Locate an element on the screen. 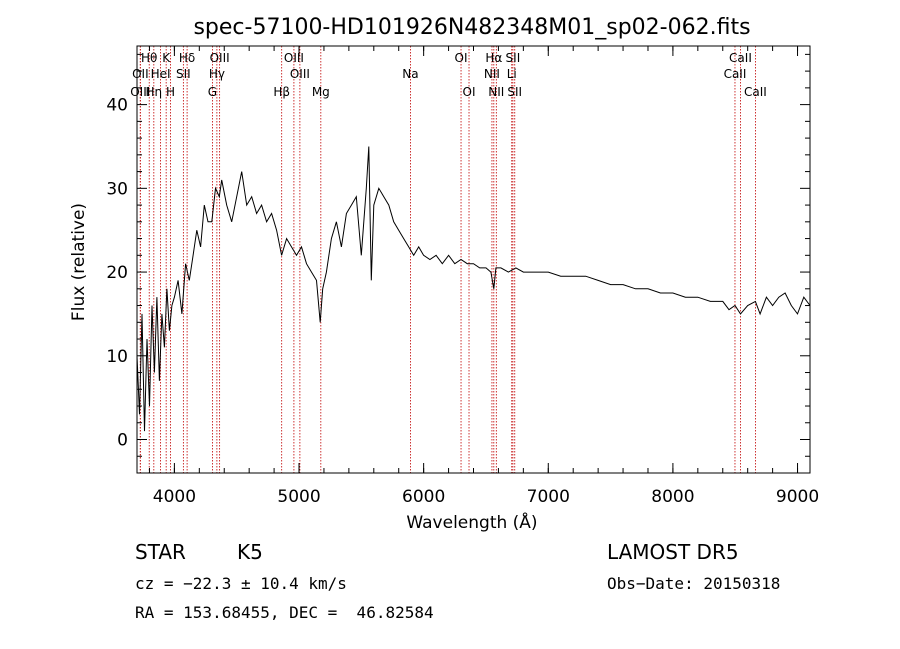  line-label-20: NII is located at coordinates (492, 74).